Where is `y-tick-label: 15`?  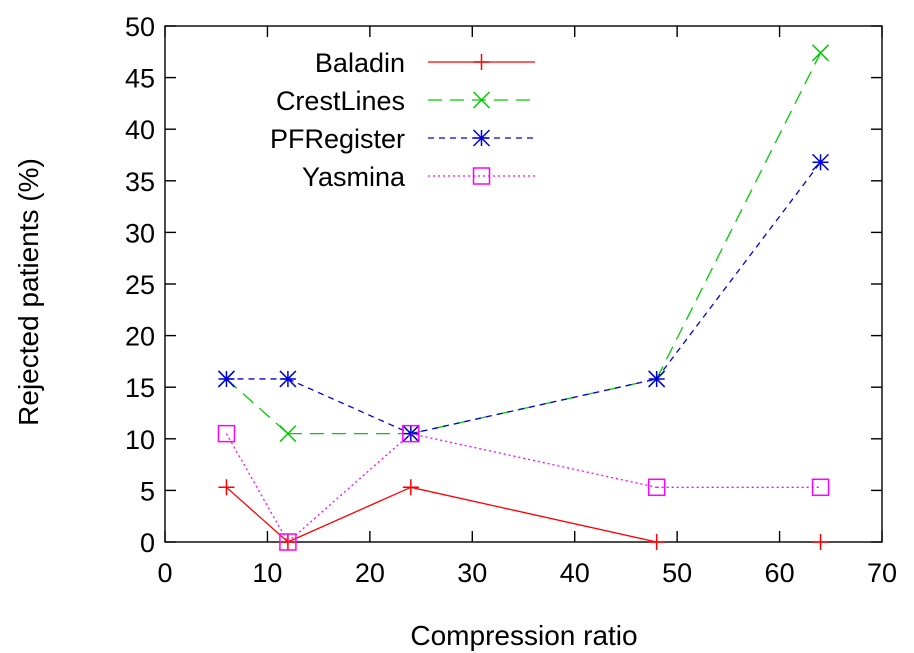 y-tick-label: 15 is located at coordinates (140, 388).